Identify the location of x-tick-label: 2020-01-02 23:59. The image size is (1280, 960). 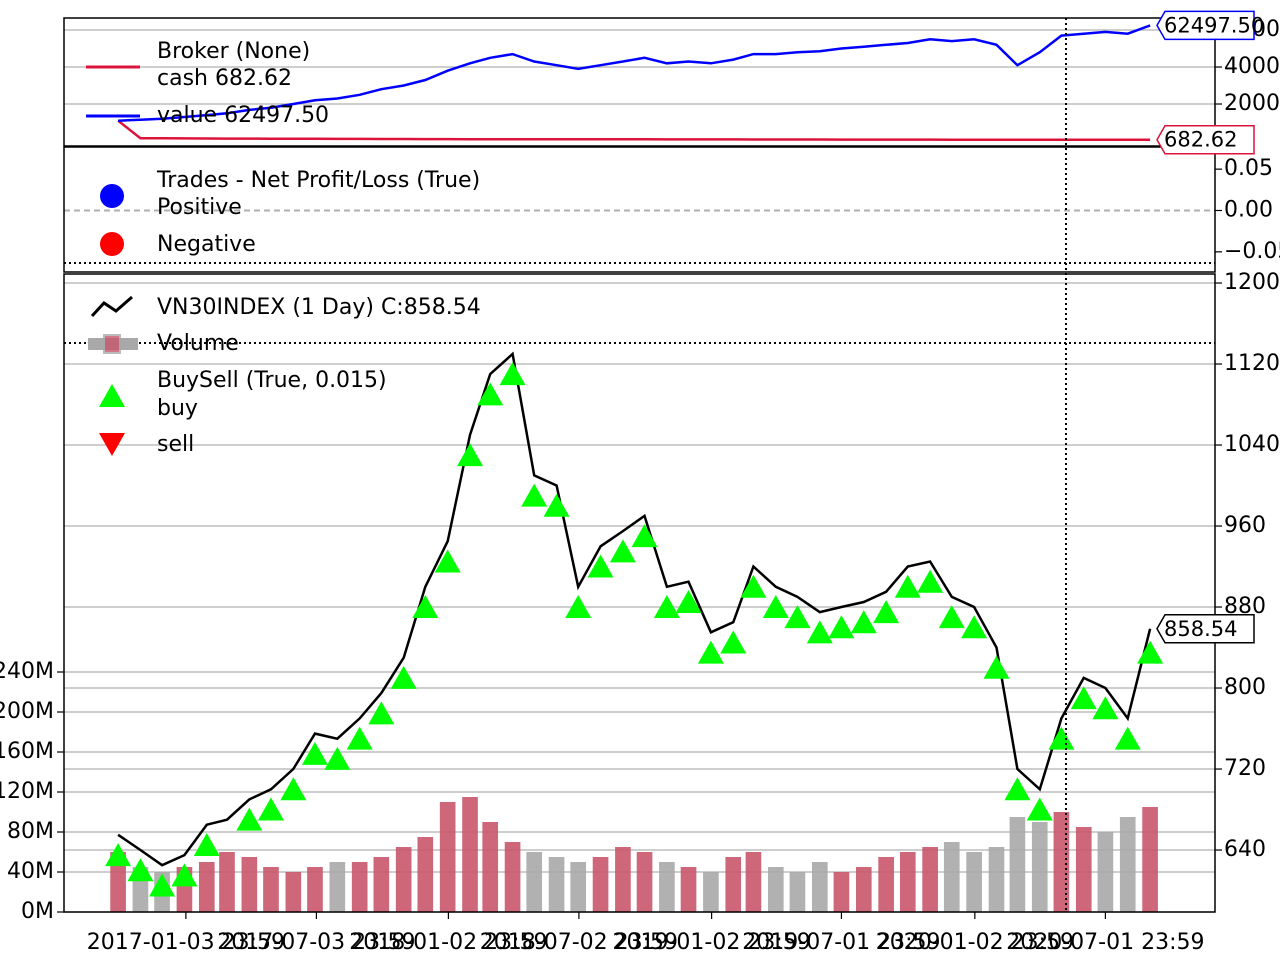
(975, 942).